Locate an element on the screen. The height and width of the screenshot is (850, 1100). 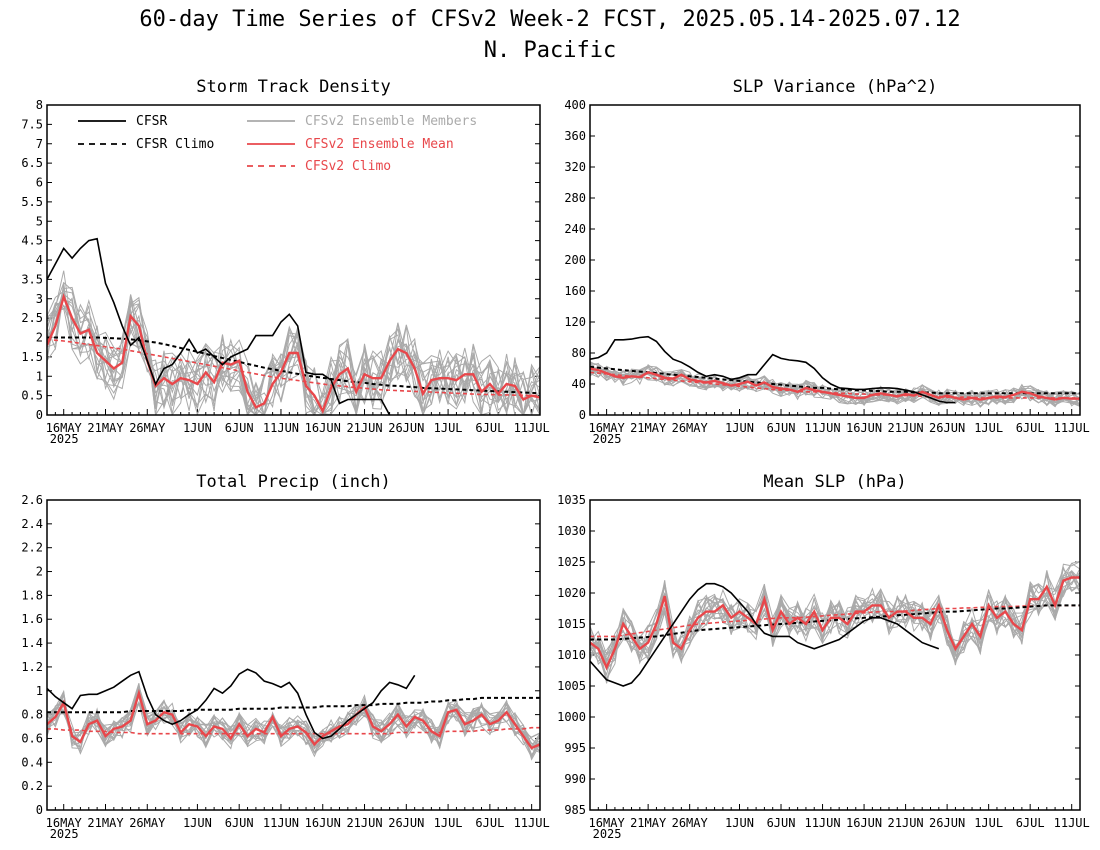
y-tick-label: 0.5 is located at coordinates (32, 396).